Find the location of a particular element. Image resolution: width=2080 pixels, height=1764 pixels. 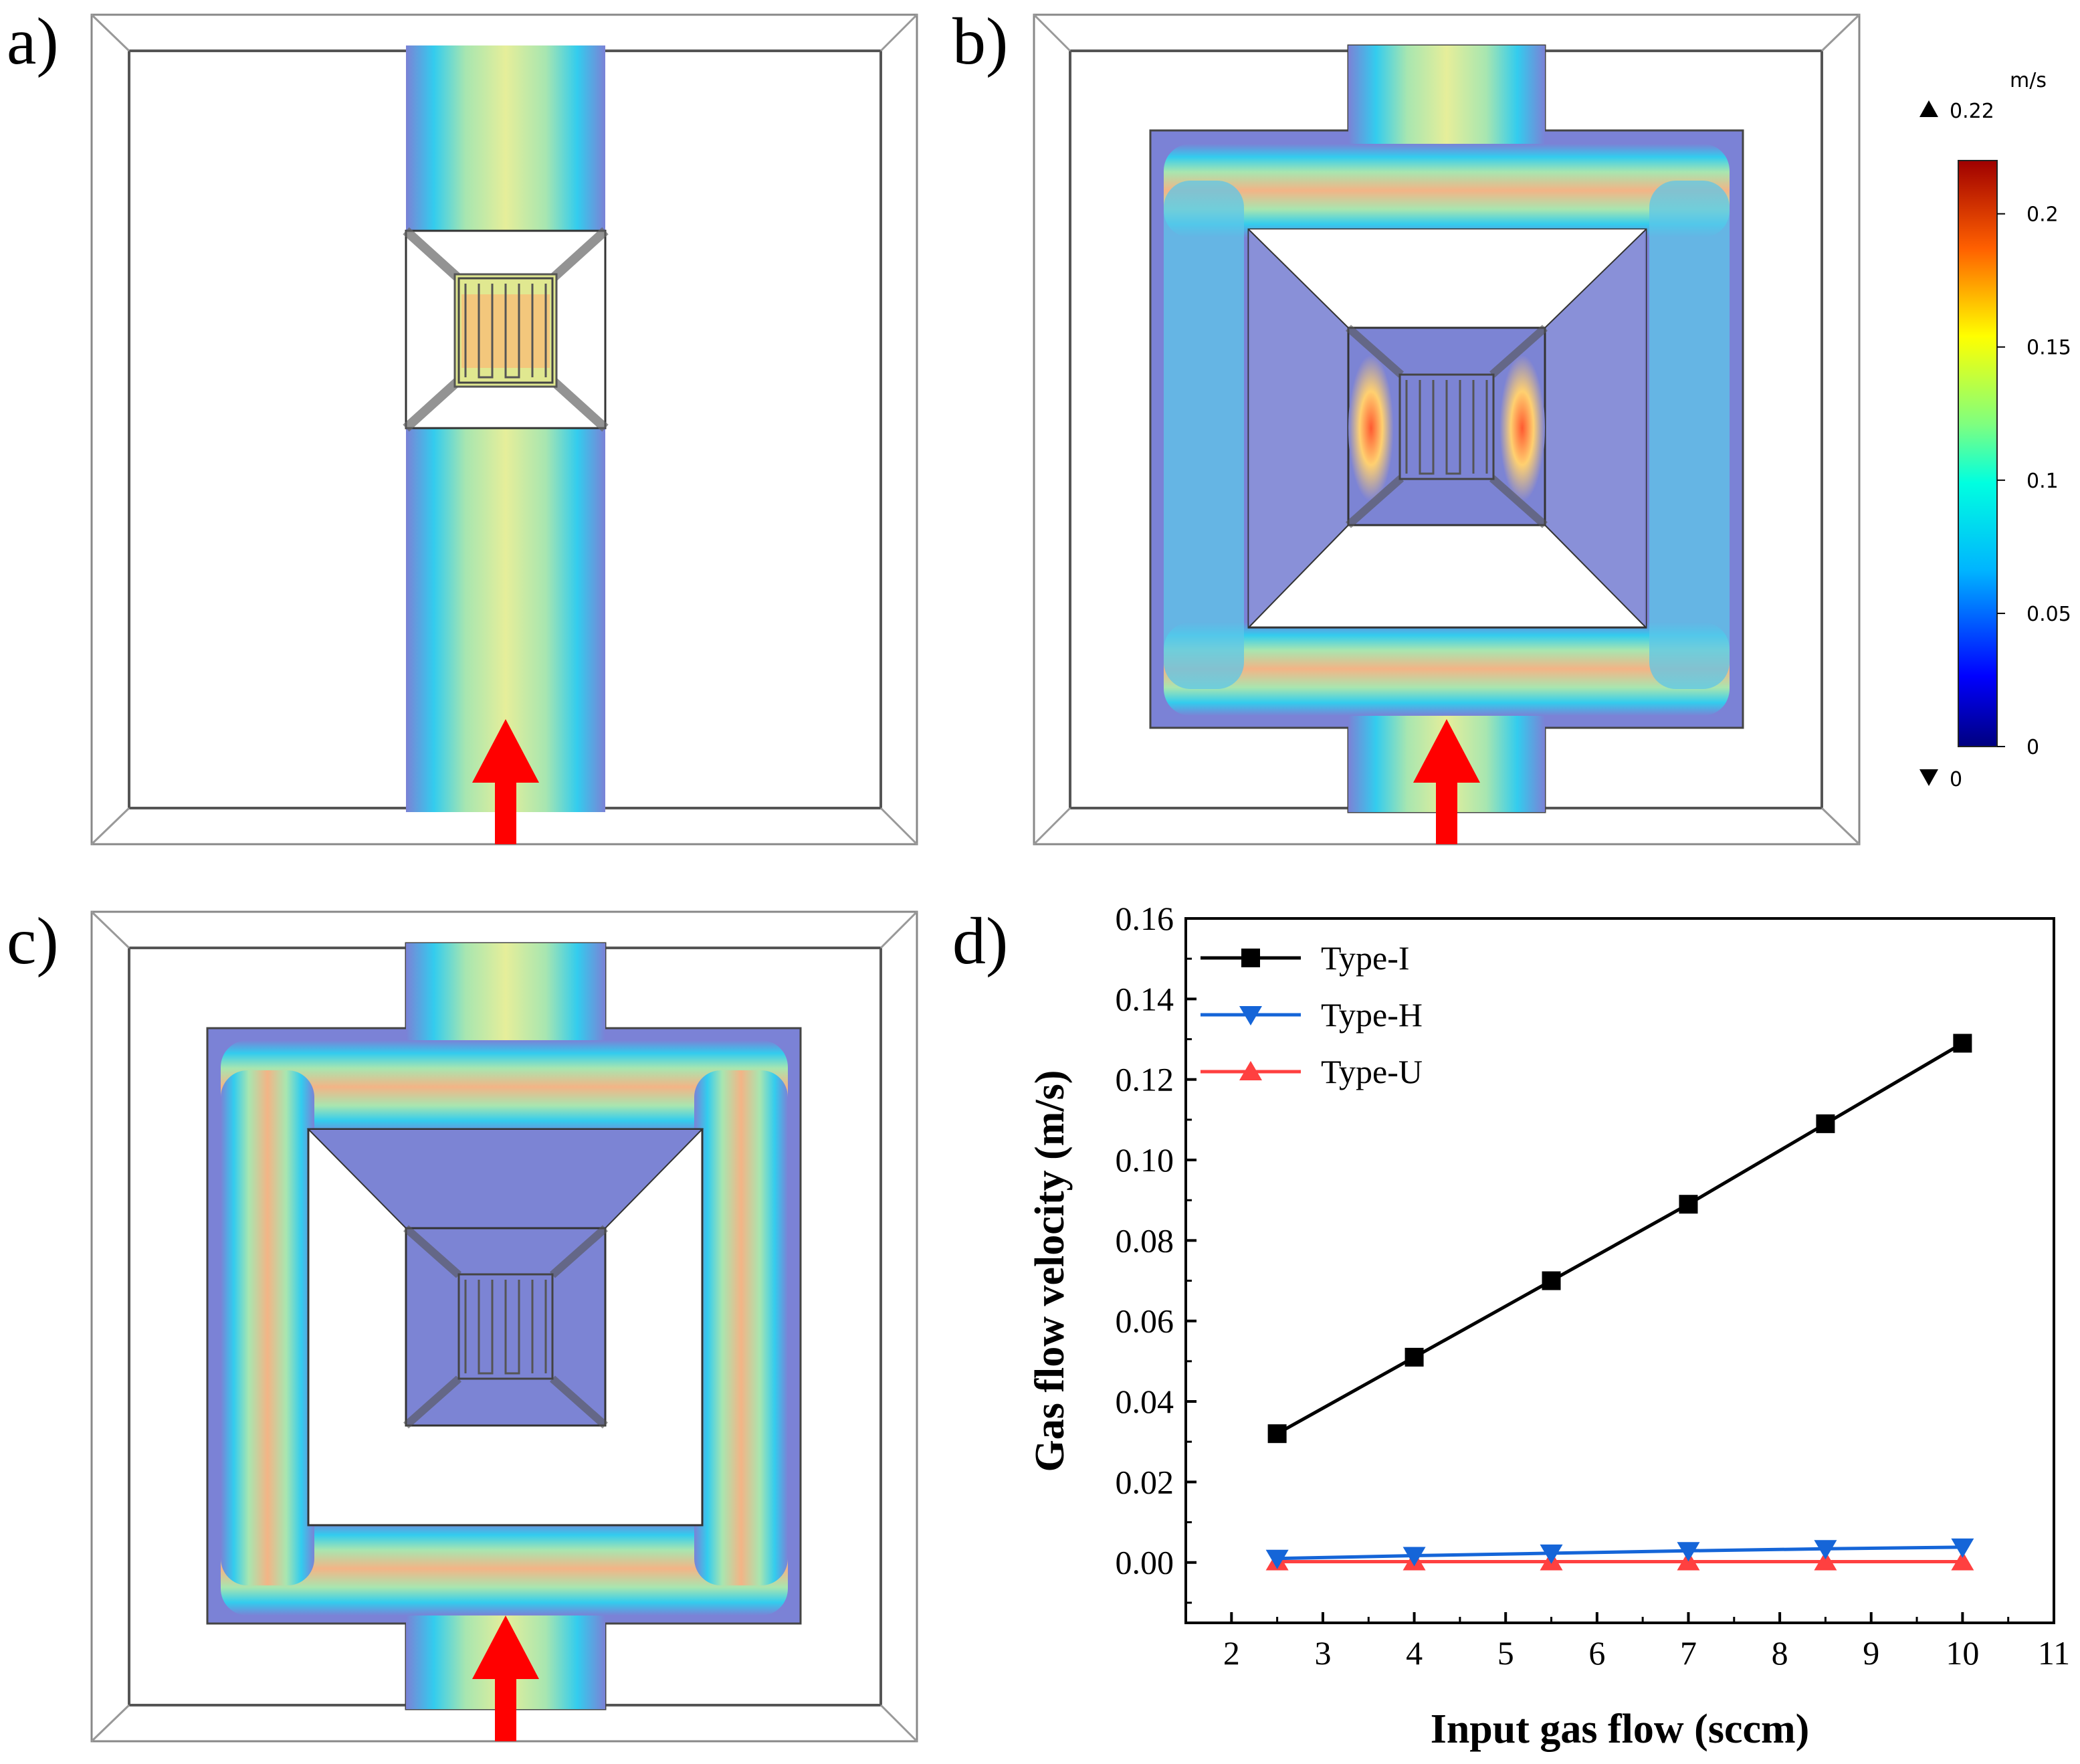

x-tick-label: 3 is located at coordinates (1322, 1653).